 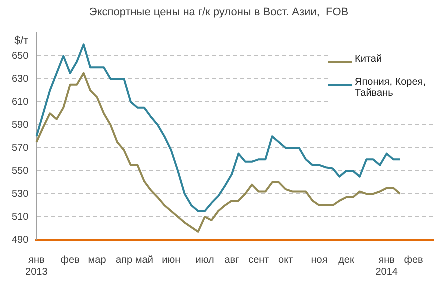 I want to click on x-tick-label: июл, so click(x=205, y=260).